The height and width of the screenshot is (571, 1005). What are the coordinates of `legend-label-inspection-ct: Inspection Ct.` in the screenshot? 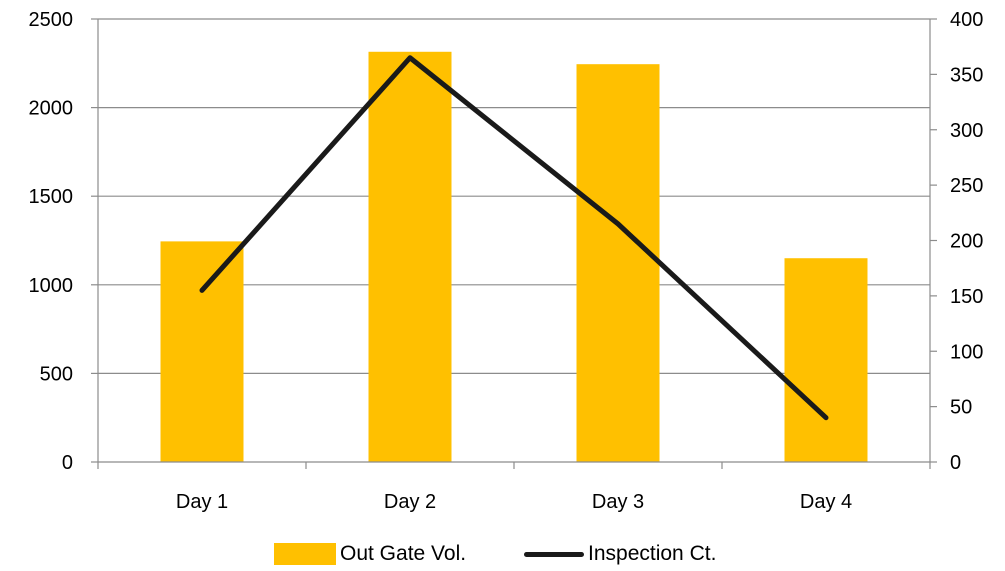 It's located at (652, 553).